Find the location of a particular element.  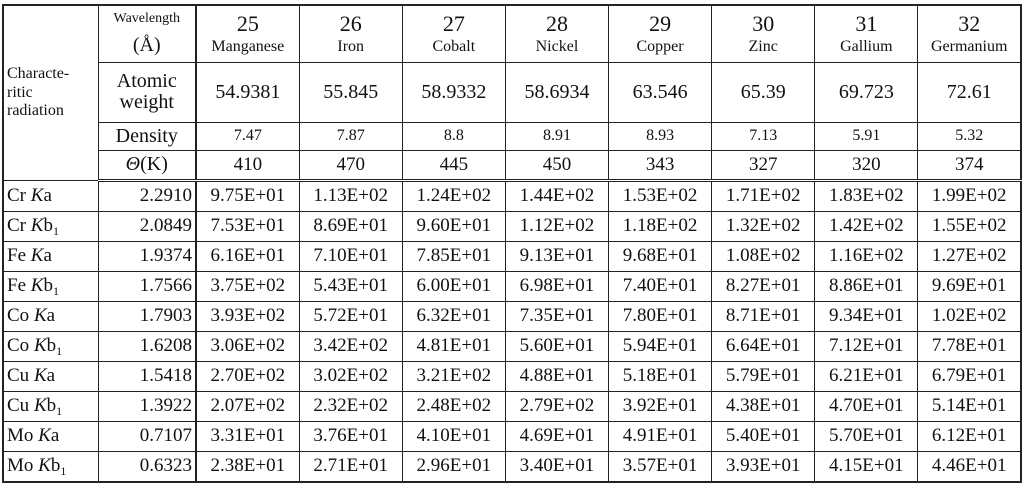

attenuation-value: 8.86E+01 is located at coordinates (866, 286).